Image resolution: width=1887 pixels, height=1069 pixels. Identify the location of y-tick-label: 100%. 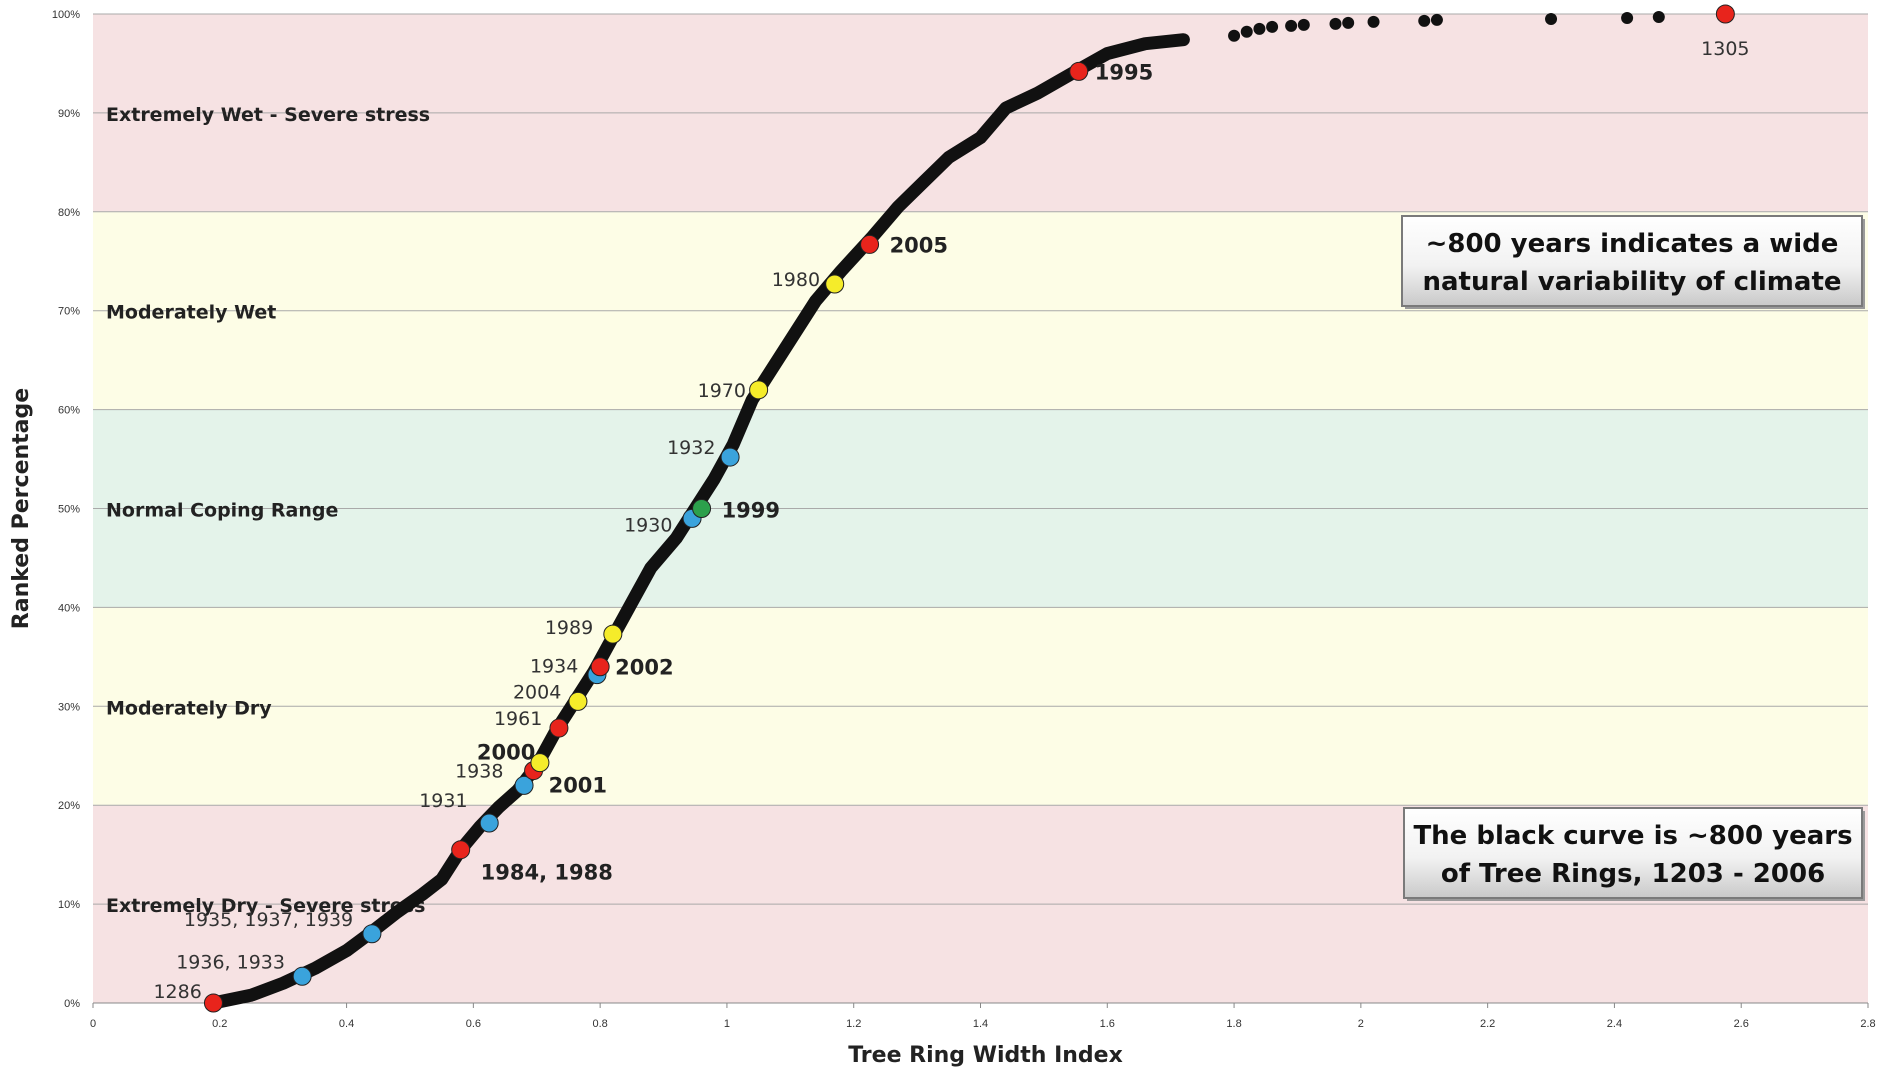
(66, 15).